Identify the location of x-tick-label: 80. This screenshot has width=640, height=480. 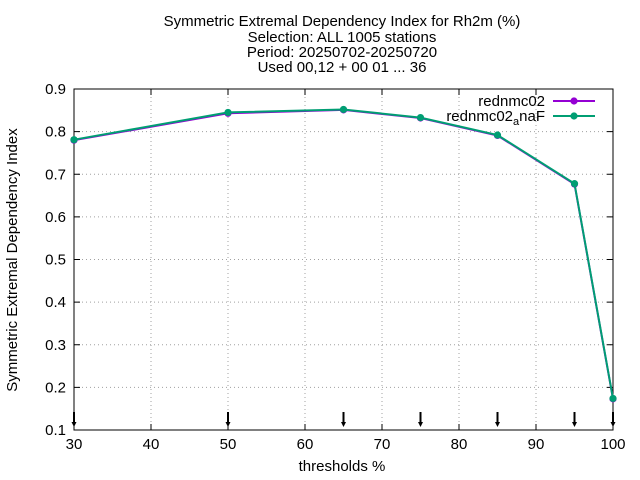
(459, 444).